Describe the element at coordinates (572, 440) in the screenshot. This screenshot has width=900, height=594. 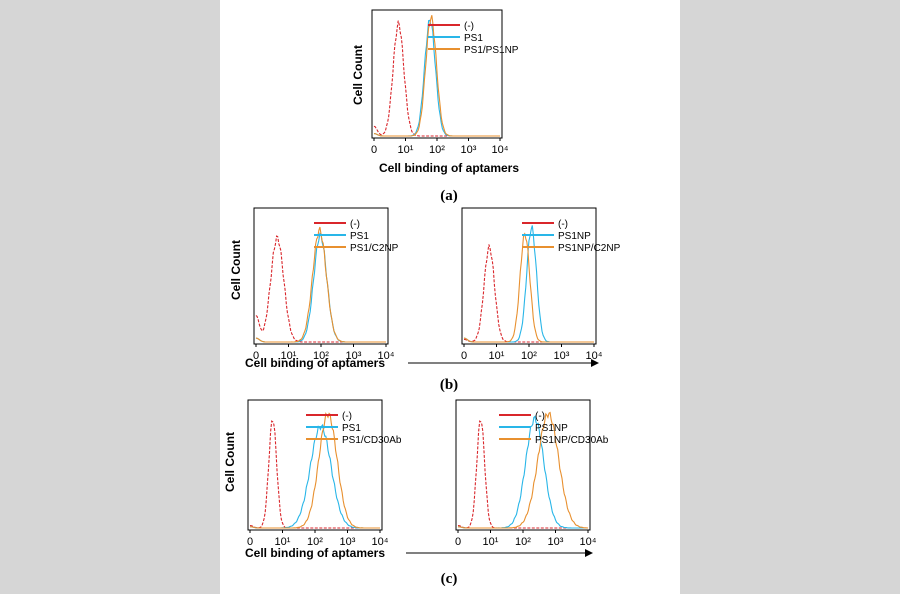
I see `legend-label: PS1NP/CD30Ab` at that location.